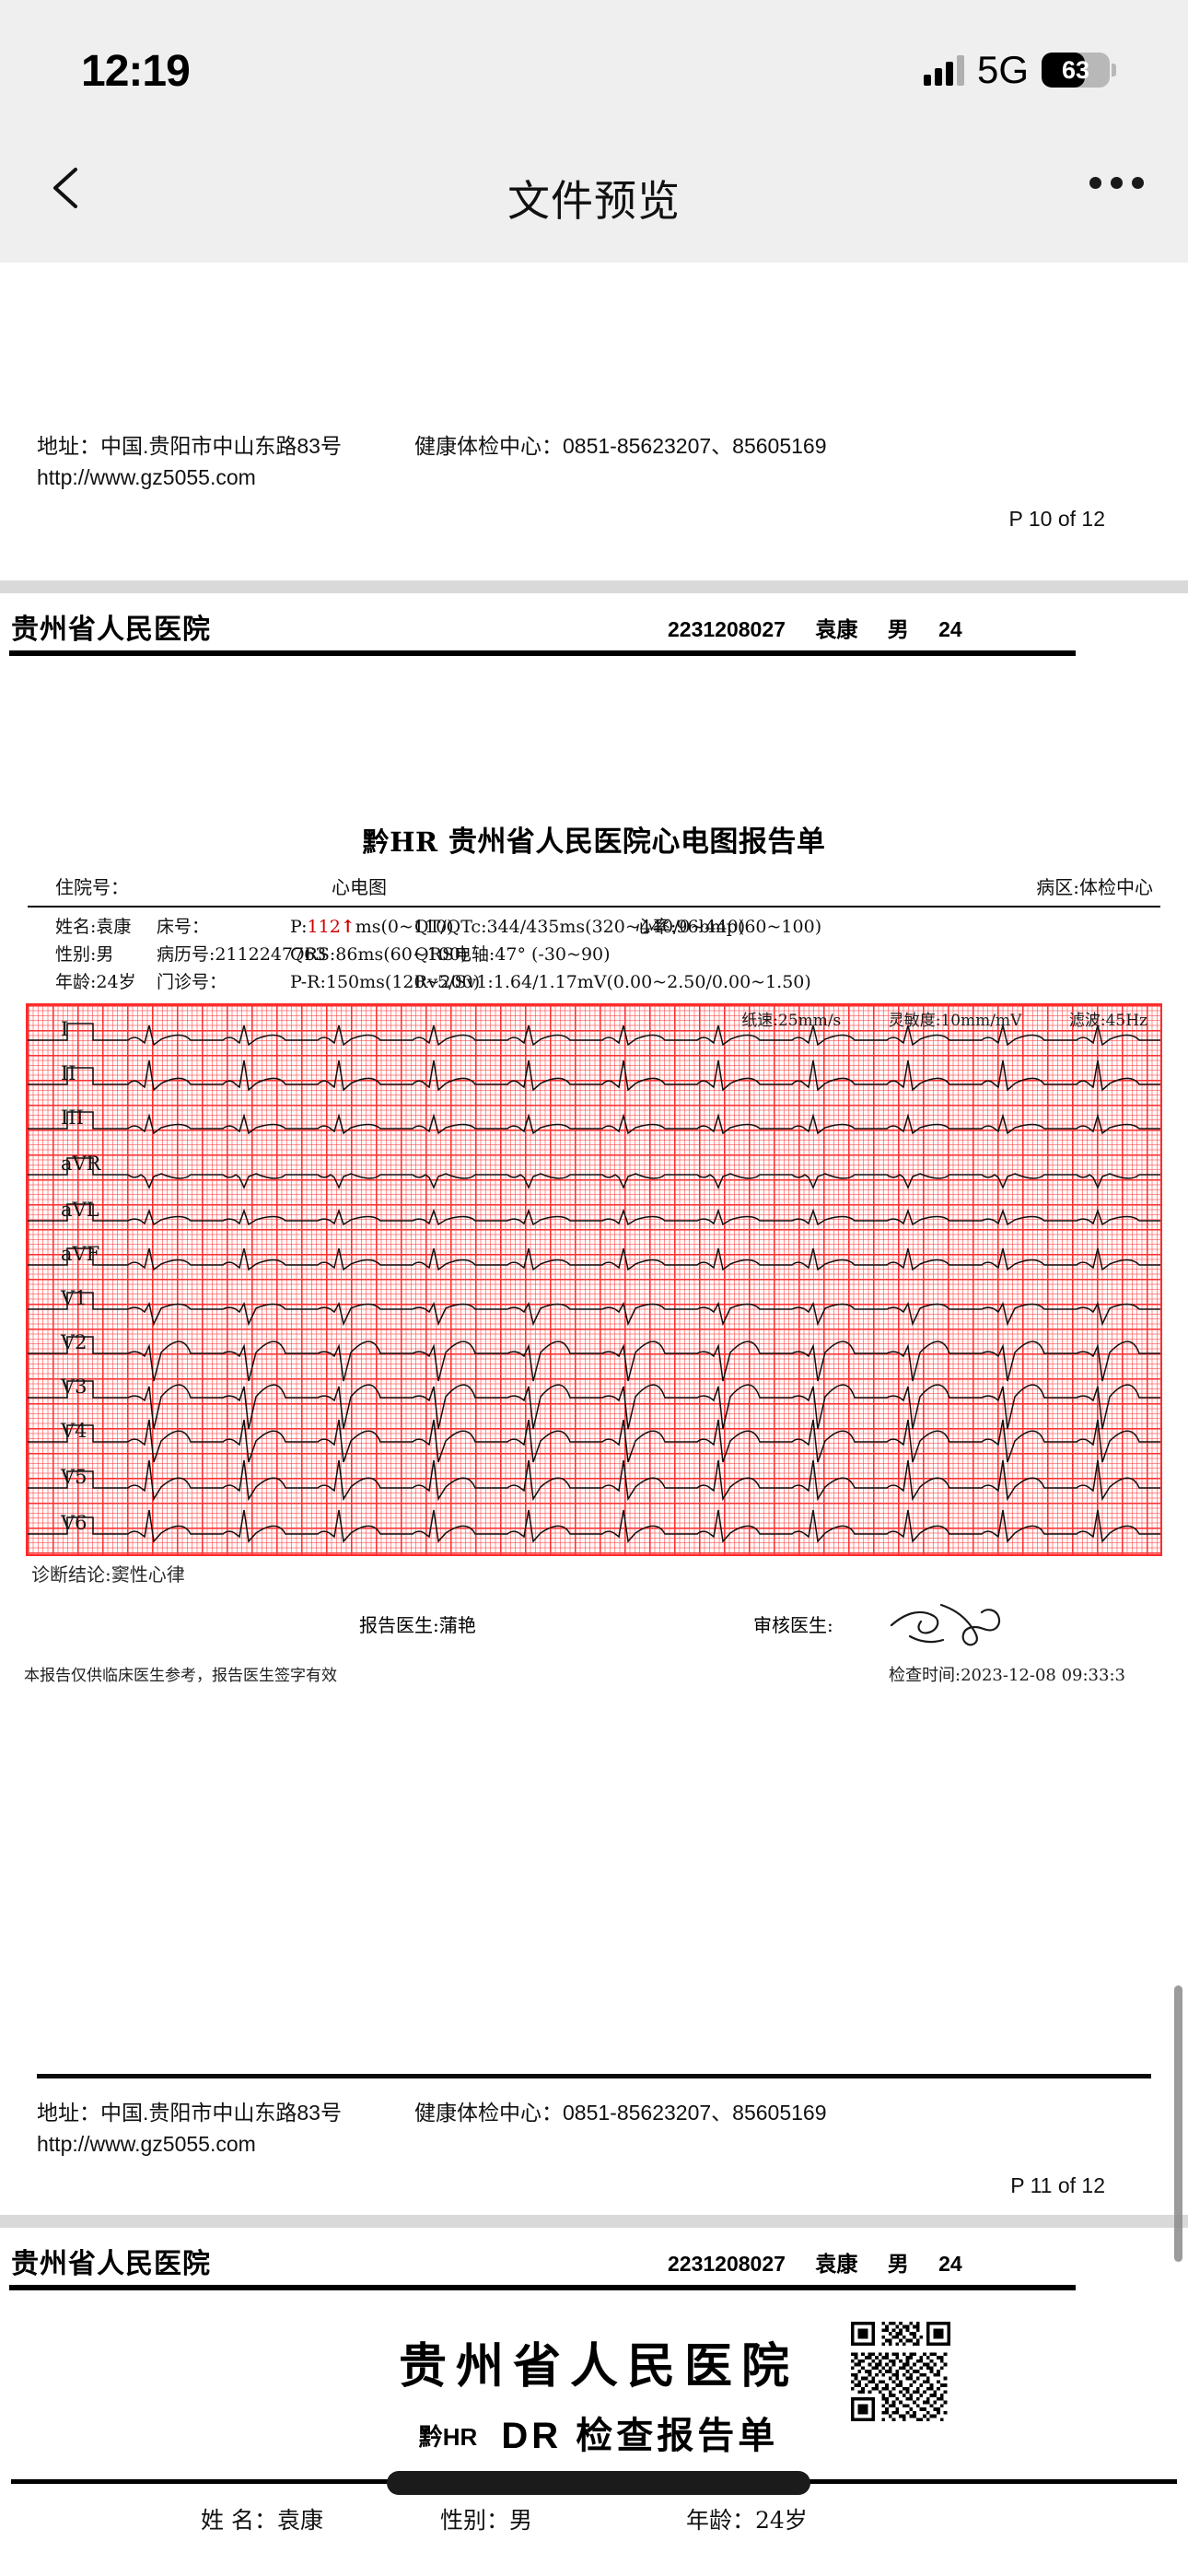 This screenshot has height=2576, width=1188. I want to click on ecg-report-title: 黔HR 贵州省人民医院心电图报告单, so click(594, 839).